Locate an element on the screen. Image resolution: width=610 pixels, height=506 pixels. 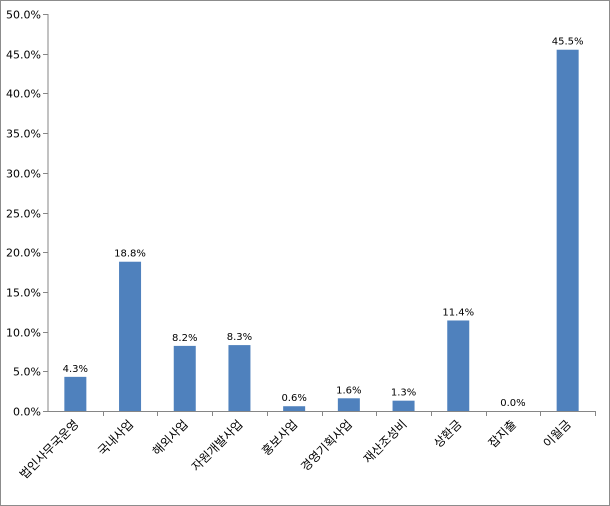
x-tick-label: 잡지출 is located at coordinates (502, 433).